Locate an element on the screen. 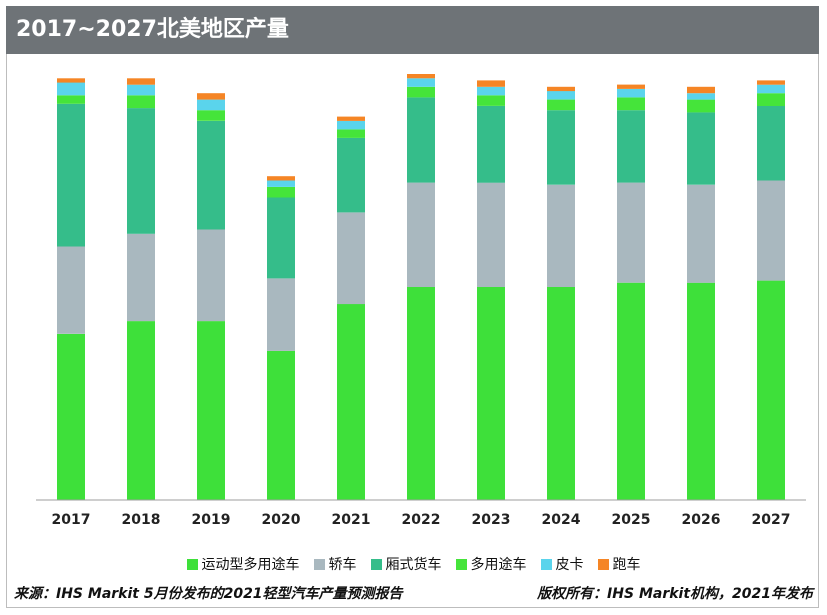  bar-segment-2024-s1 is located at coordinates (561, 235).